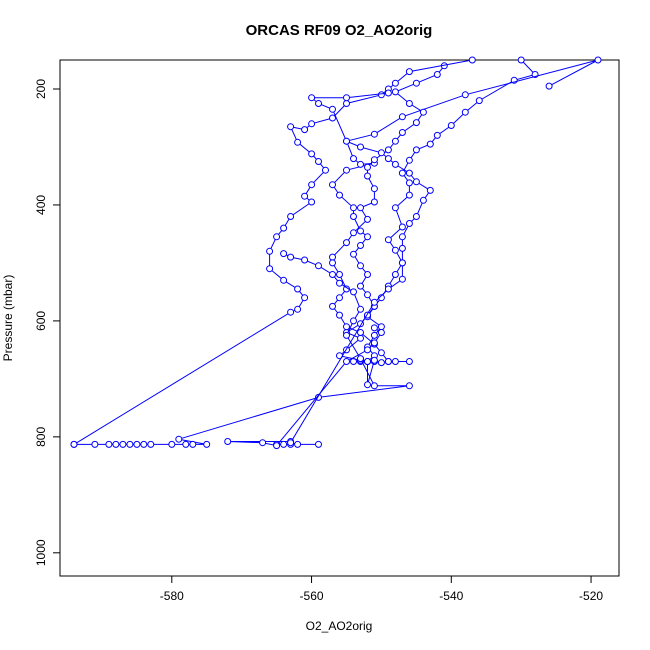 This screenshot has width=650, height=650. Describe the element at coordinates (41, 321) in the screenshot. I see `y-tick-label: 600` at that location.